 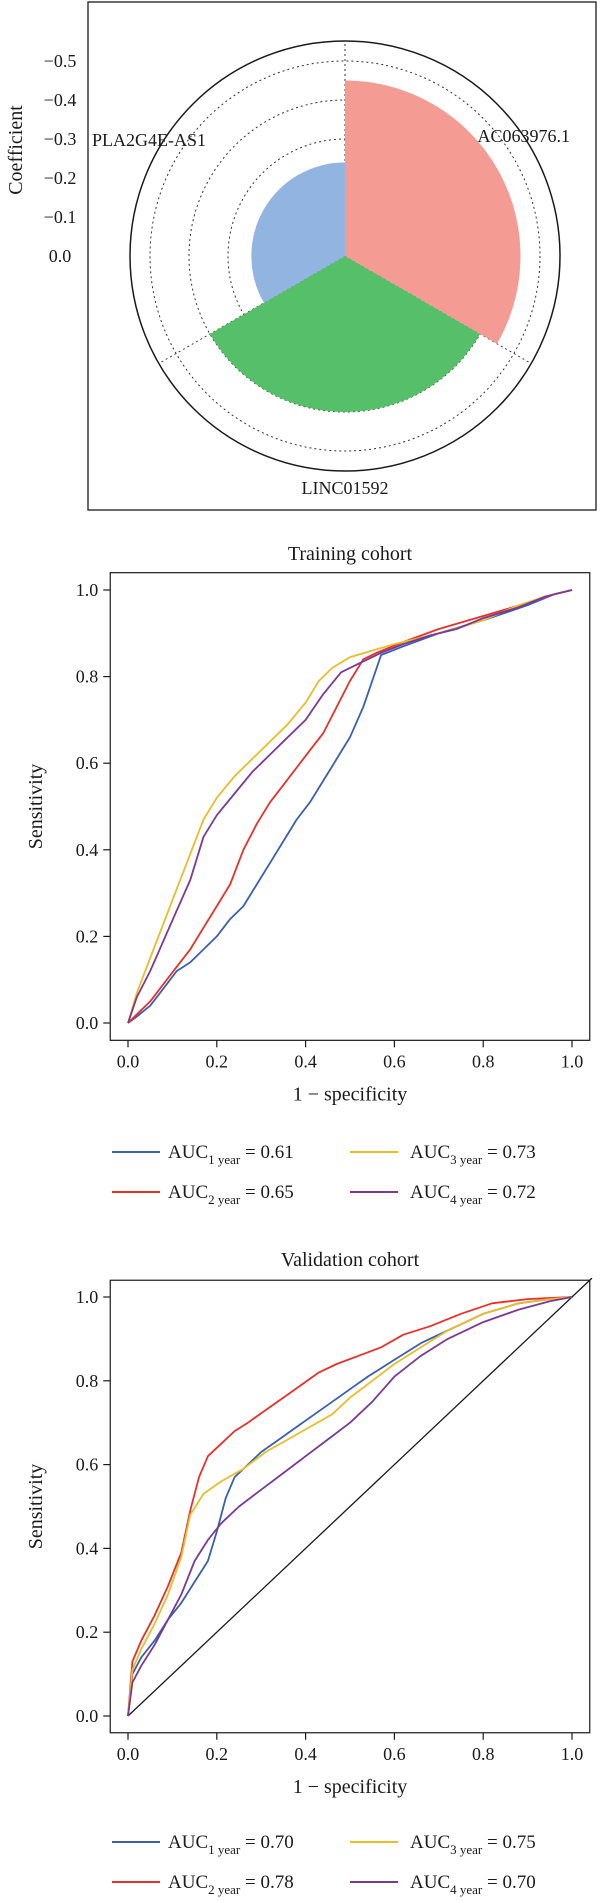 I want to click on radial-tick-label: −0.1, so click(x=60, y=217).